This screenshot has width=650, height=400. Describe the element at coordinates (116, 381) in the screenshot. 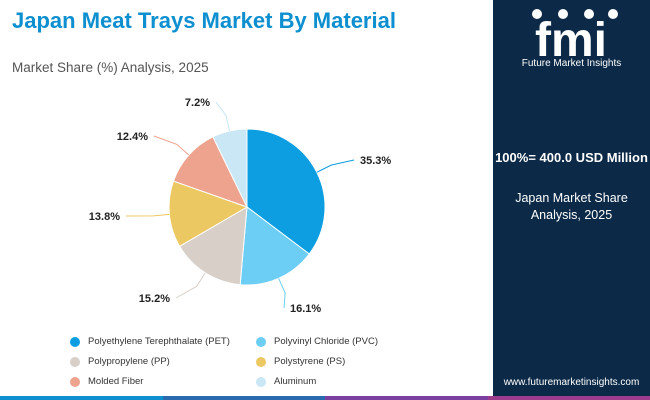

I see `legend-label: Molded Fiber` at that location.